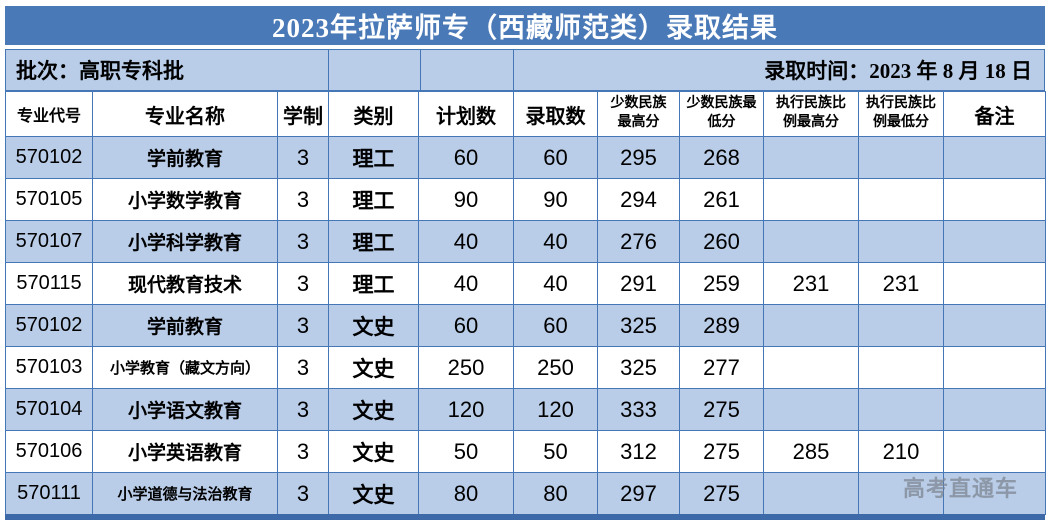  I want to click on page-title: 2023年拉萨师专（西藏师范类）录取结果, so click(525, 28).